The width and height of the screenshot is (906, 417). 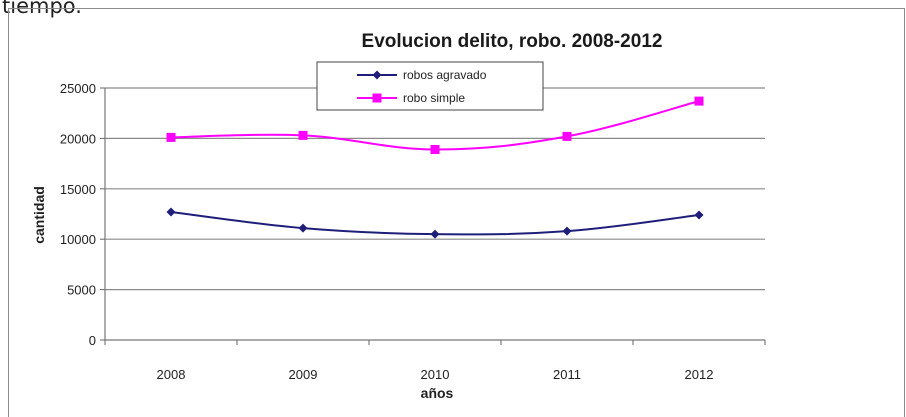 What do you see at coordinates (92, 340) in the screenshot?
I see `y-tick-label: 0` at bounding box center [92, 340].